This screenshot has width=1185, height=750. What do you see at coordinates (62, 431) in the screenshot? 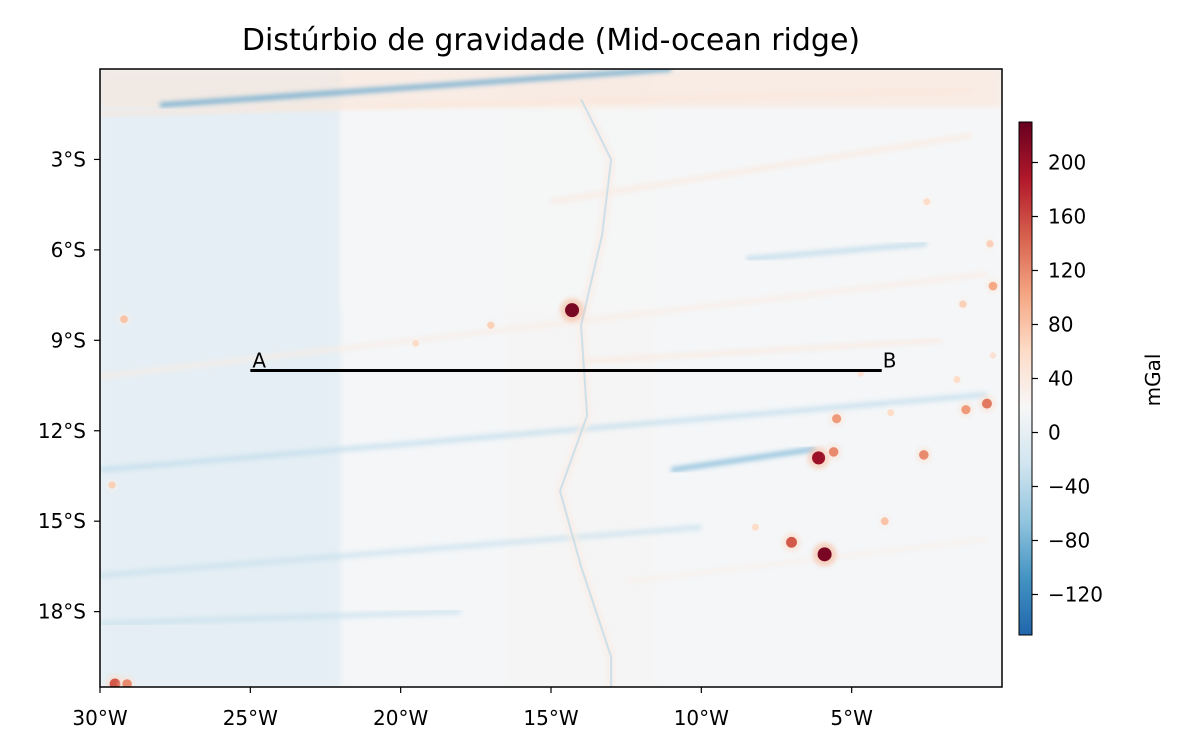
I see `lat-tick-label: 12°S` at bounding box center [62, 431].